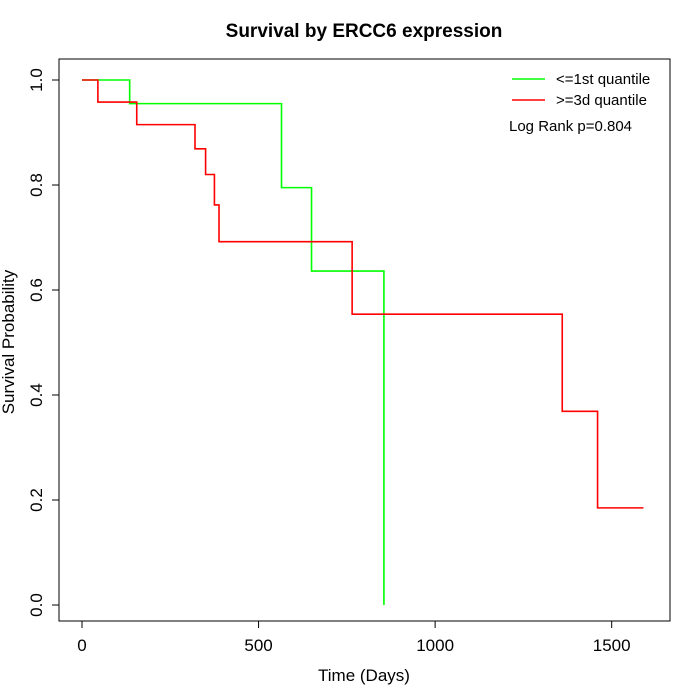  What do you see at coordinates (36, 395) in the screenshot?
I see `y-tick-label: 0.4` at bounding box center [36, 395].